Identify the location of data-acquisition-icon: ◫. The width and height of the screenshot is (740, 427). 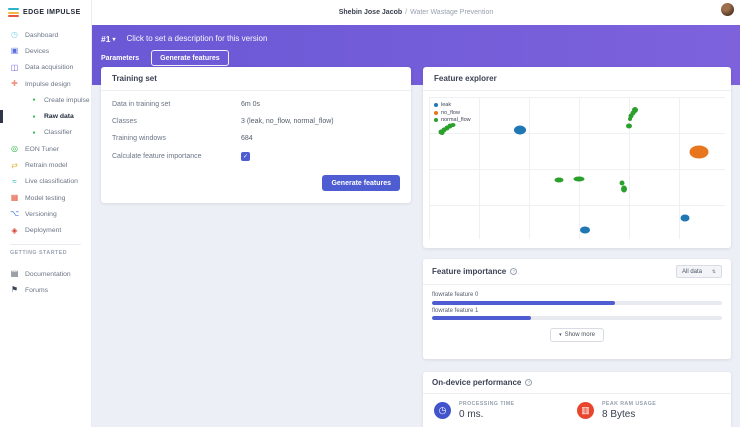
(14, 67).